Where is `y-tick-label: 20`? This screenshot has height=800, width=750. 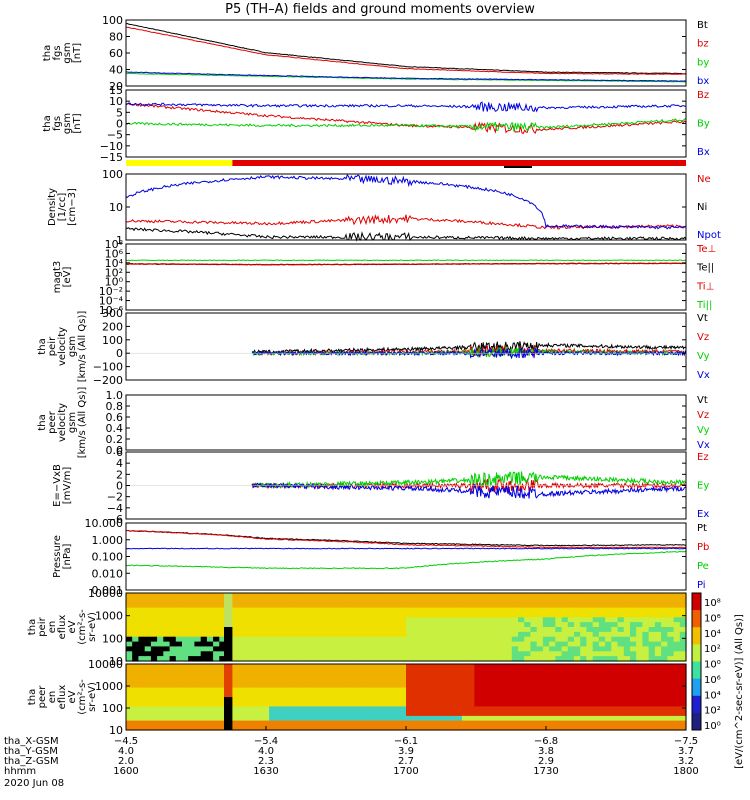
y-tick-label: 20 is located at coordinates (116, 86).